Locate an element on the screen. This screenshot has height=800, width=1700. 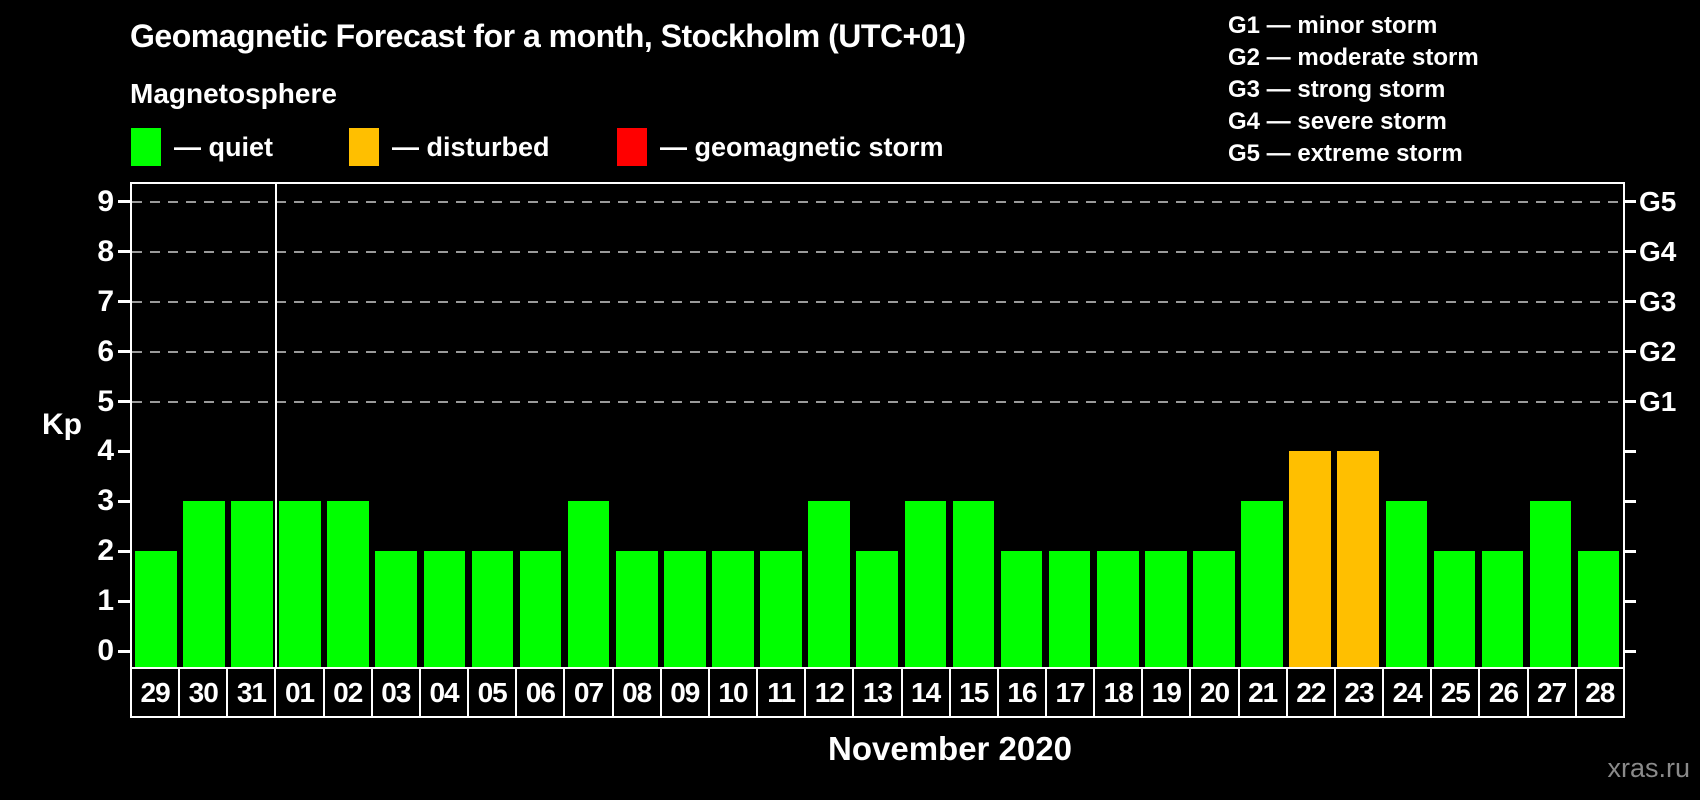
date-cell-15: 15 is located at coordinates (974, 692).